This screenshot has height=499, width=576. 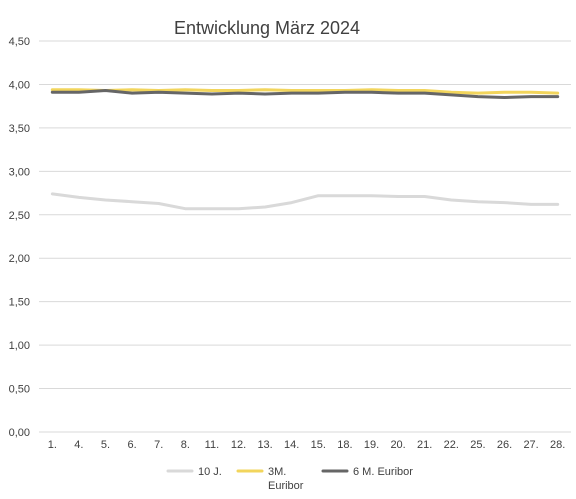 What do you see at coordinates (78, 445) in the screenshot?
I see `x-tick-label: 4.` at bounding box center [78, 445].